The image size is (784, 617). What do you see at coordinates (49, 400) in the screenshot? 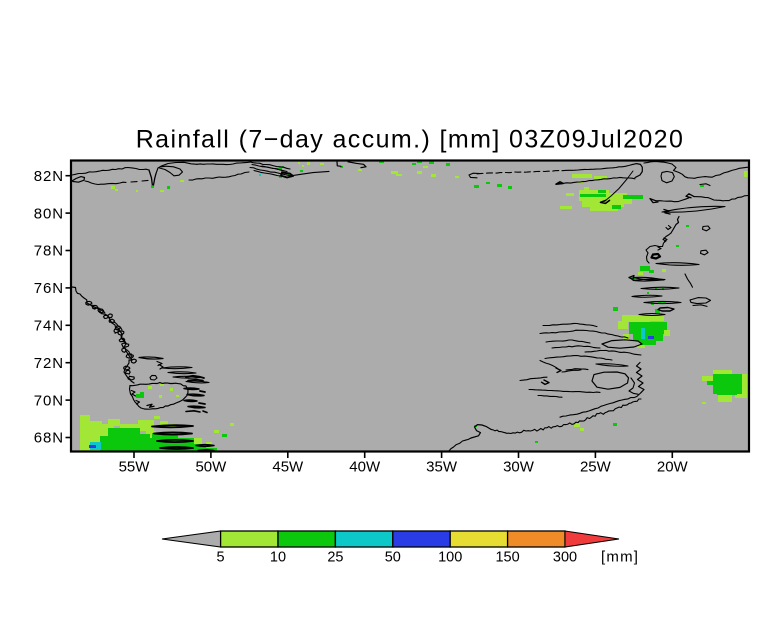
I see `svg-text: 70N` at bounding box center [49, 400].